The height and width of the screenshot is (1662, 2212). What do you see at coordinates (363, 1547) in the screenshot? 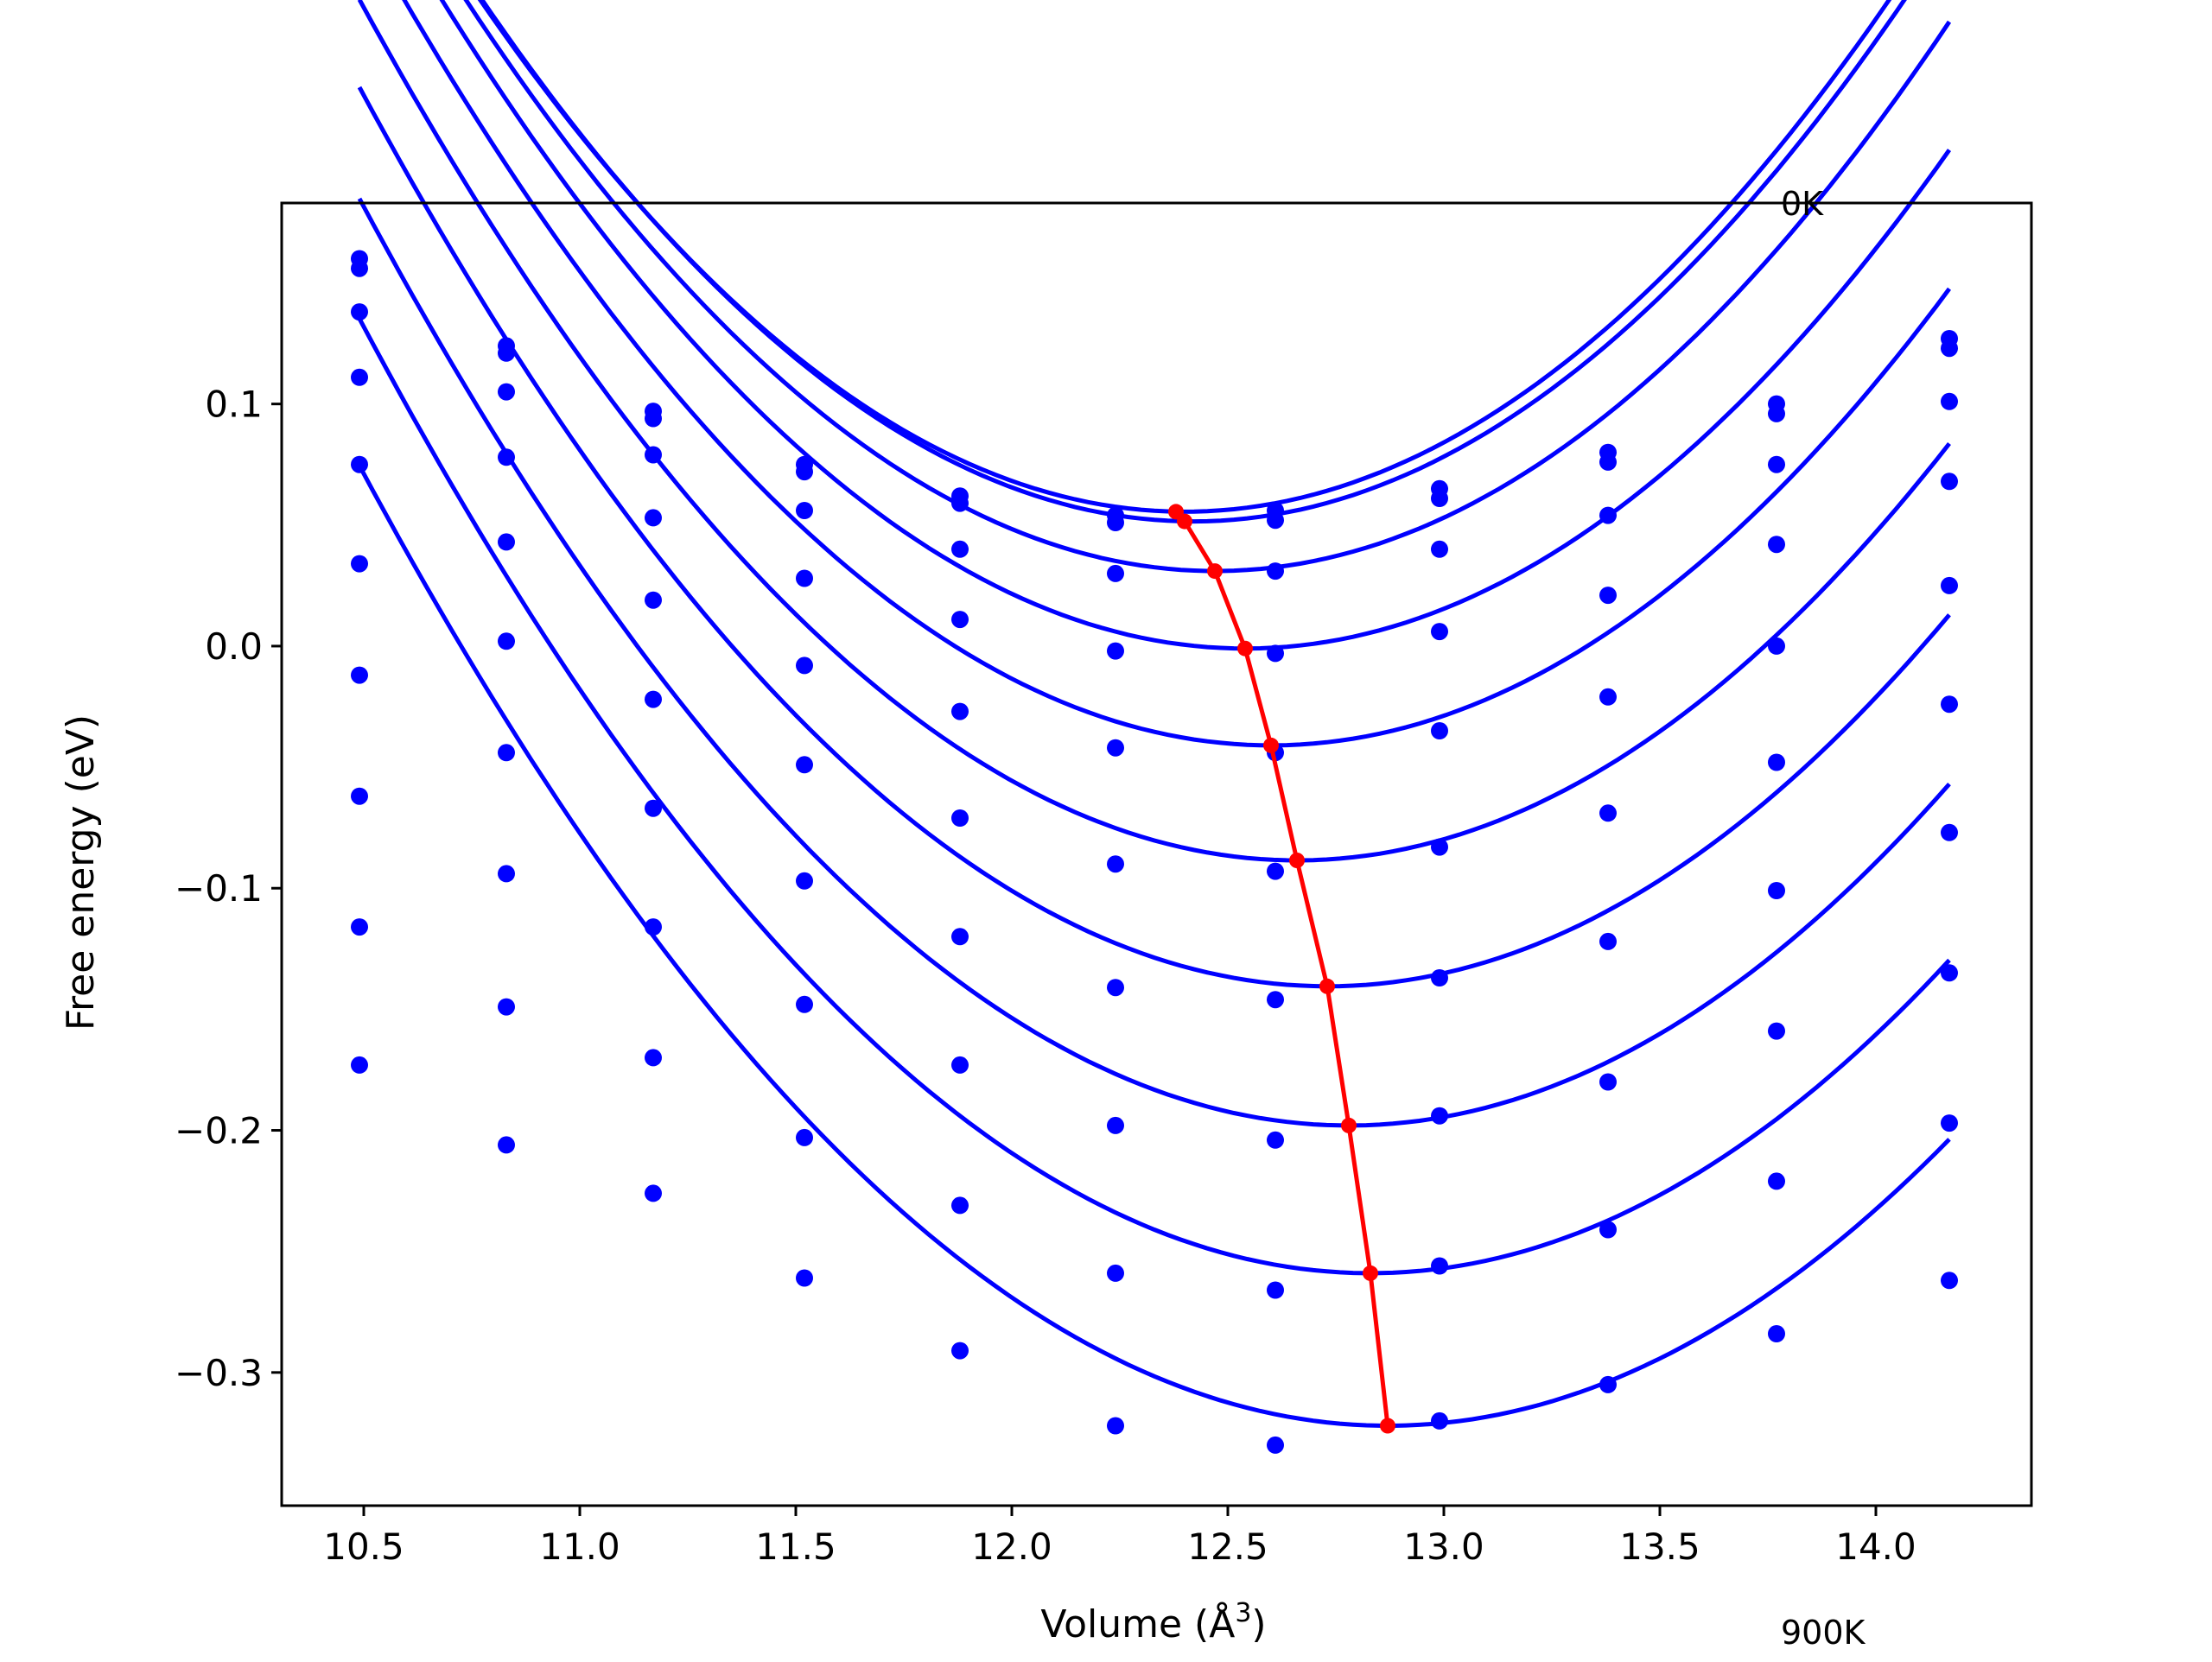
I see `x-tick-label: 10.5` at bounding box center [363, 1547].